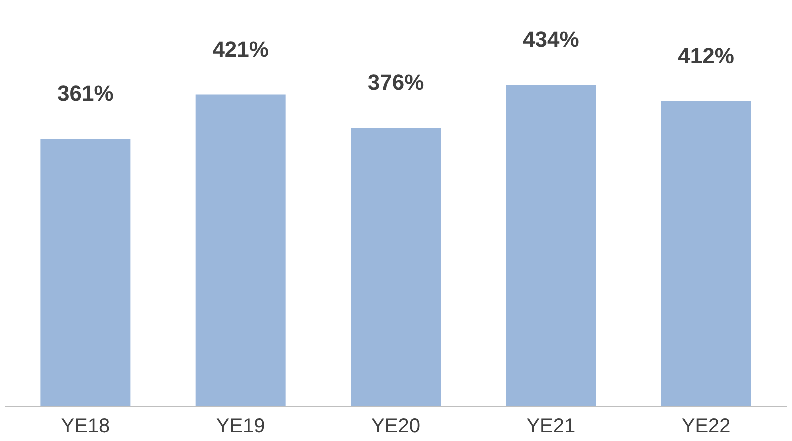  I want to click on x-tick-label: YE18, so click(85, 427).